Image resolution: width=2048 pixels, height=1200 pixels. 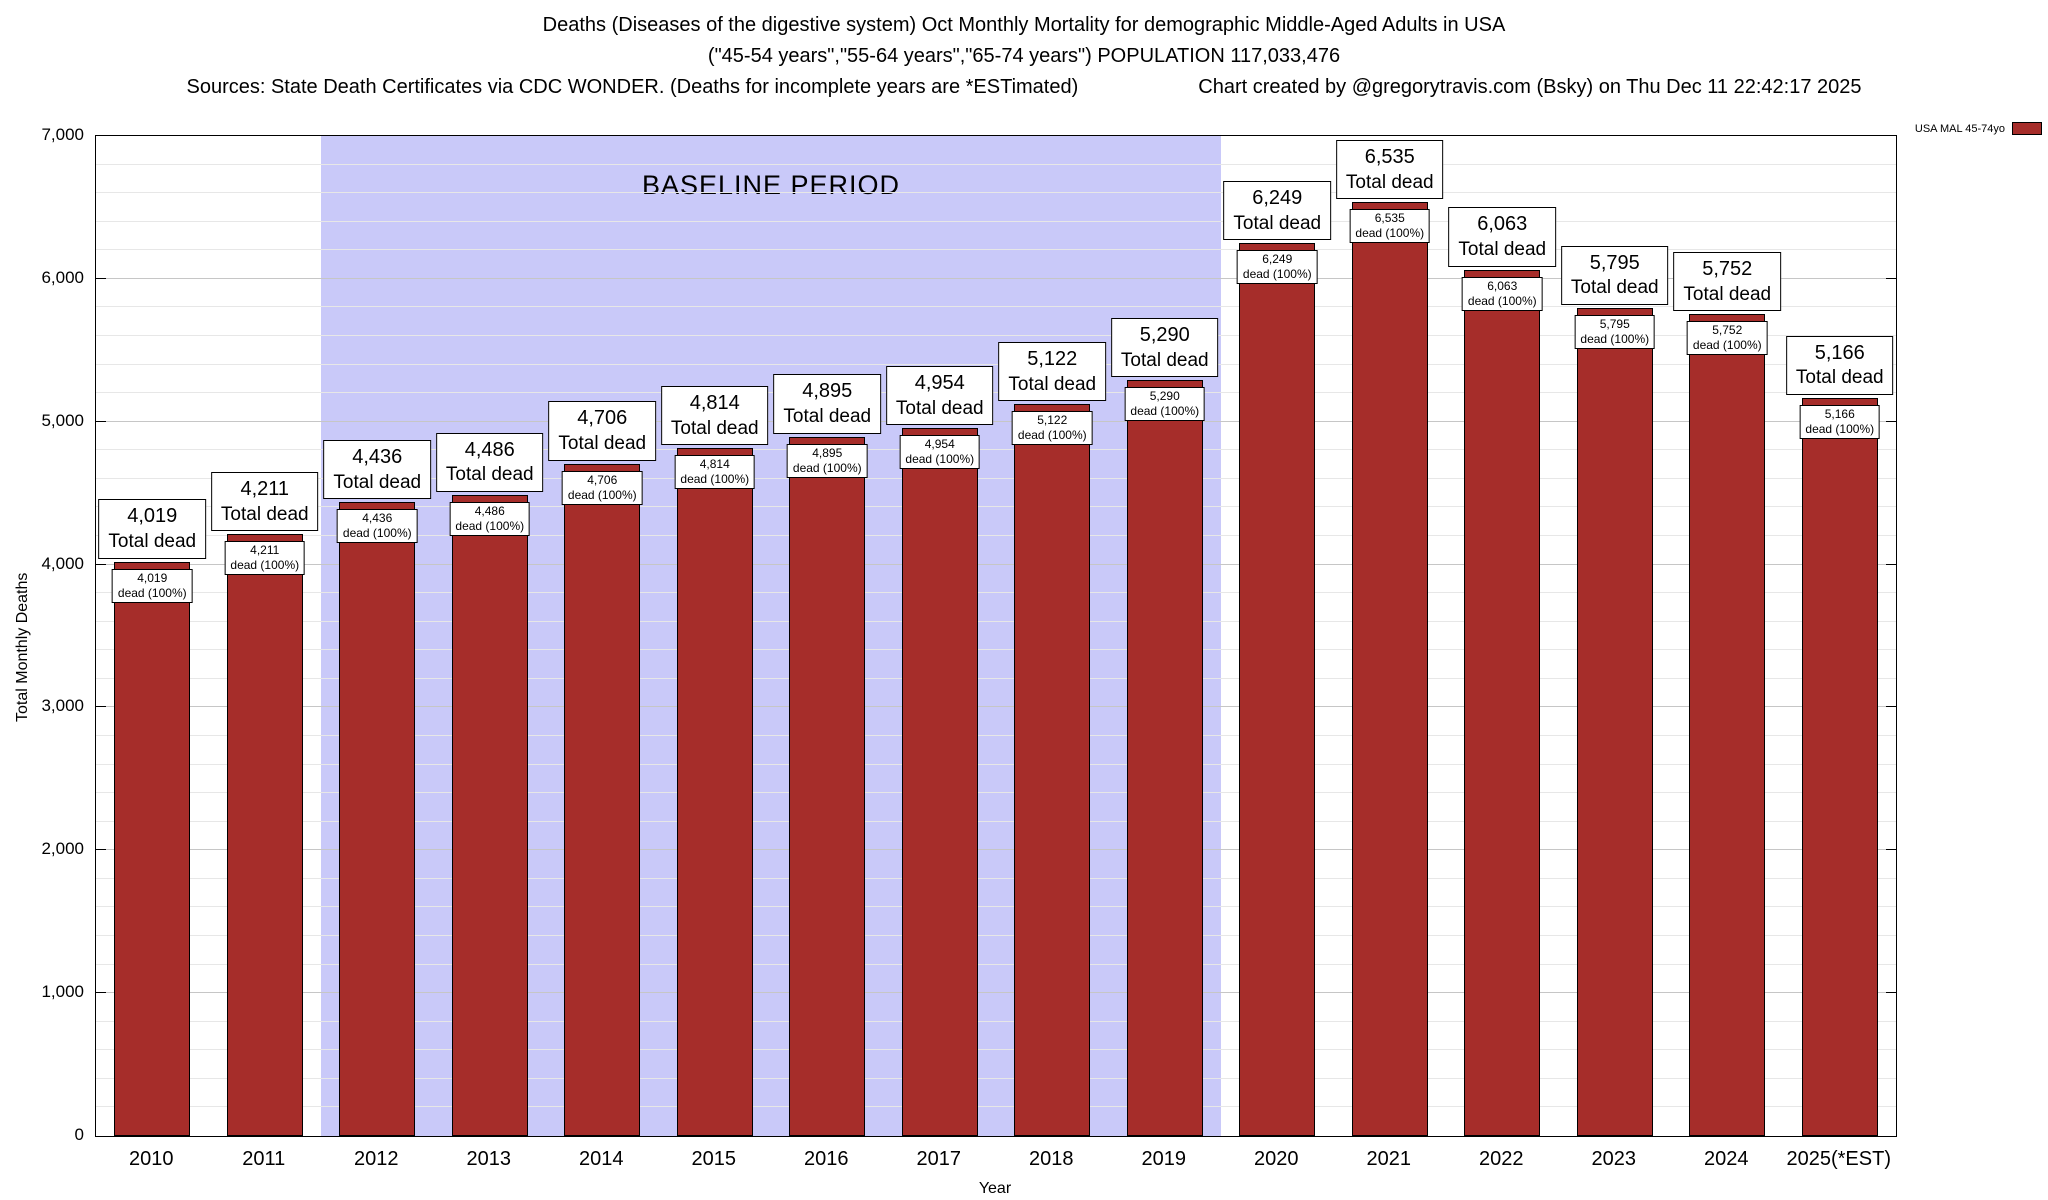 I want to click on x-tick-label-2011: 2011, so click(x=264, y=1159).